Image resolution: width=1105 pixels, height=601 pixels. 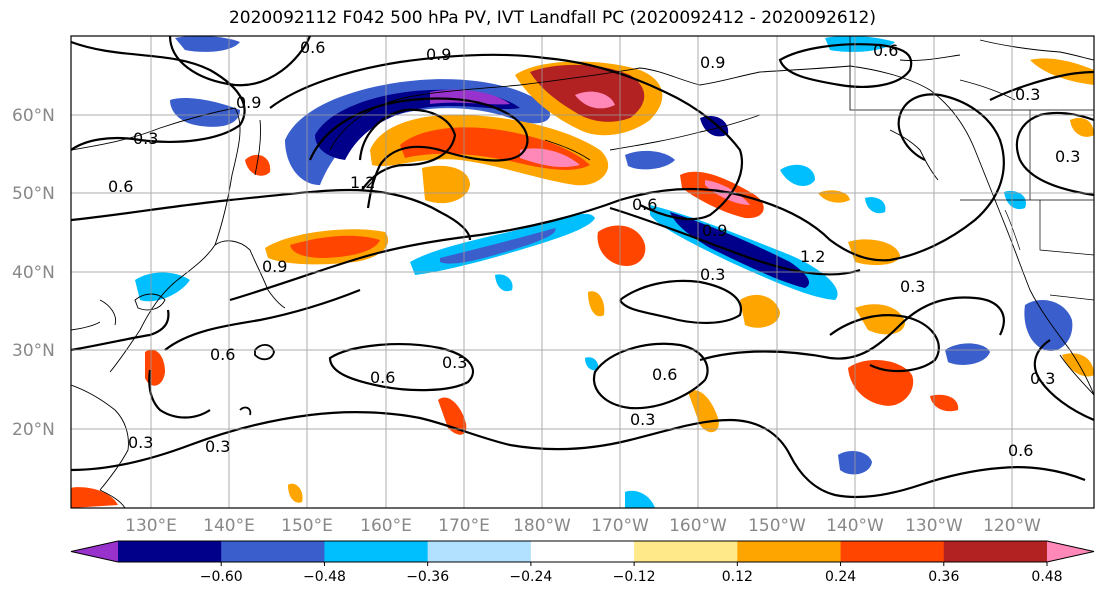 I want to click on lat-label: 60°N, so click(x=33, y=116).